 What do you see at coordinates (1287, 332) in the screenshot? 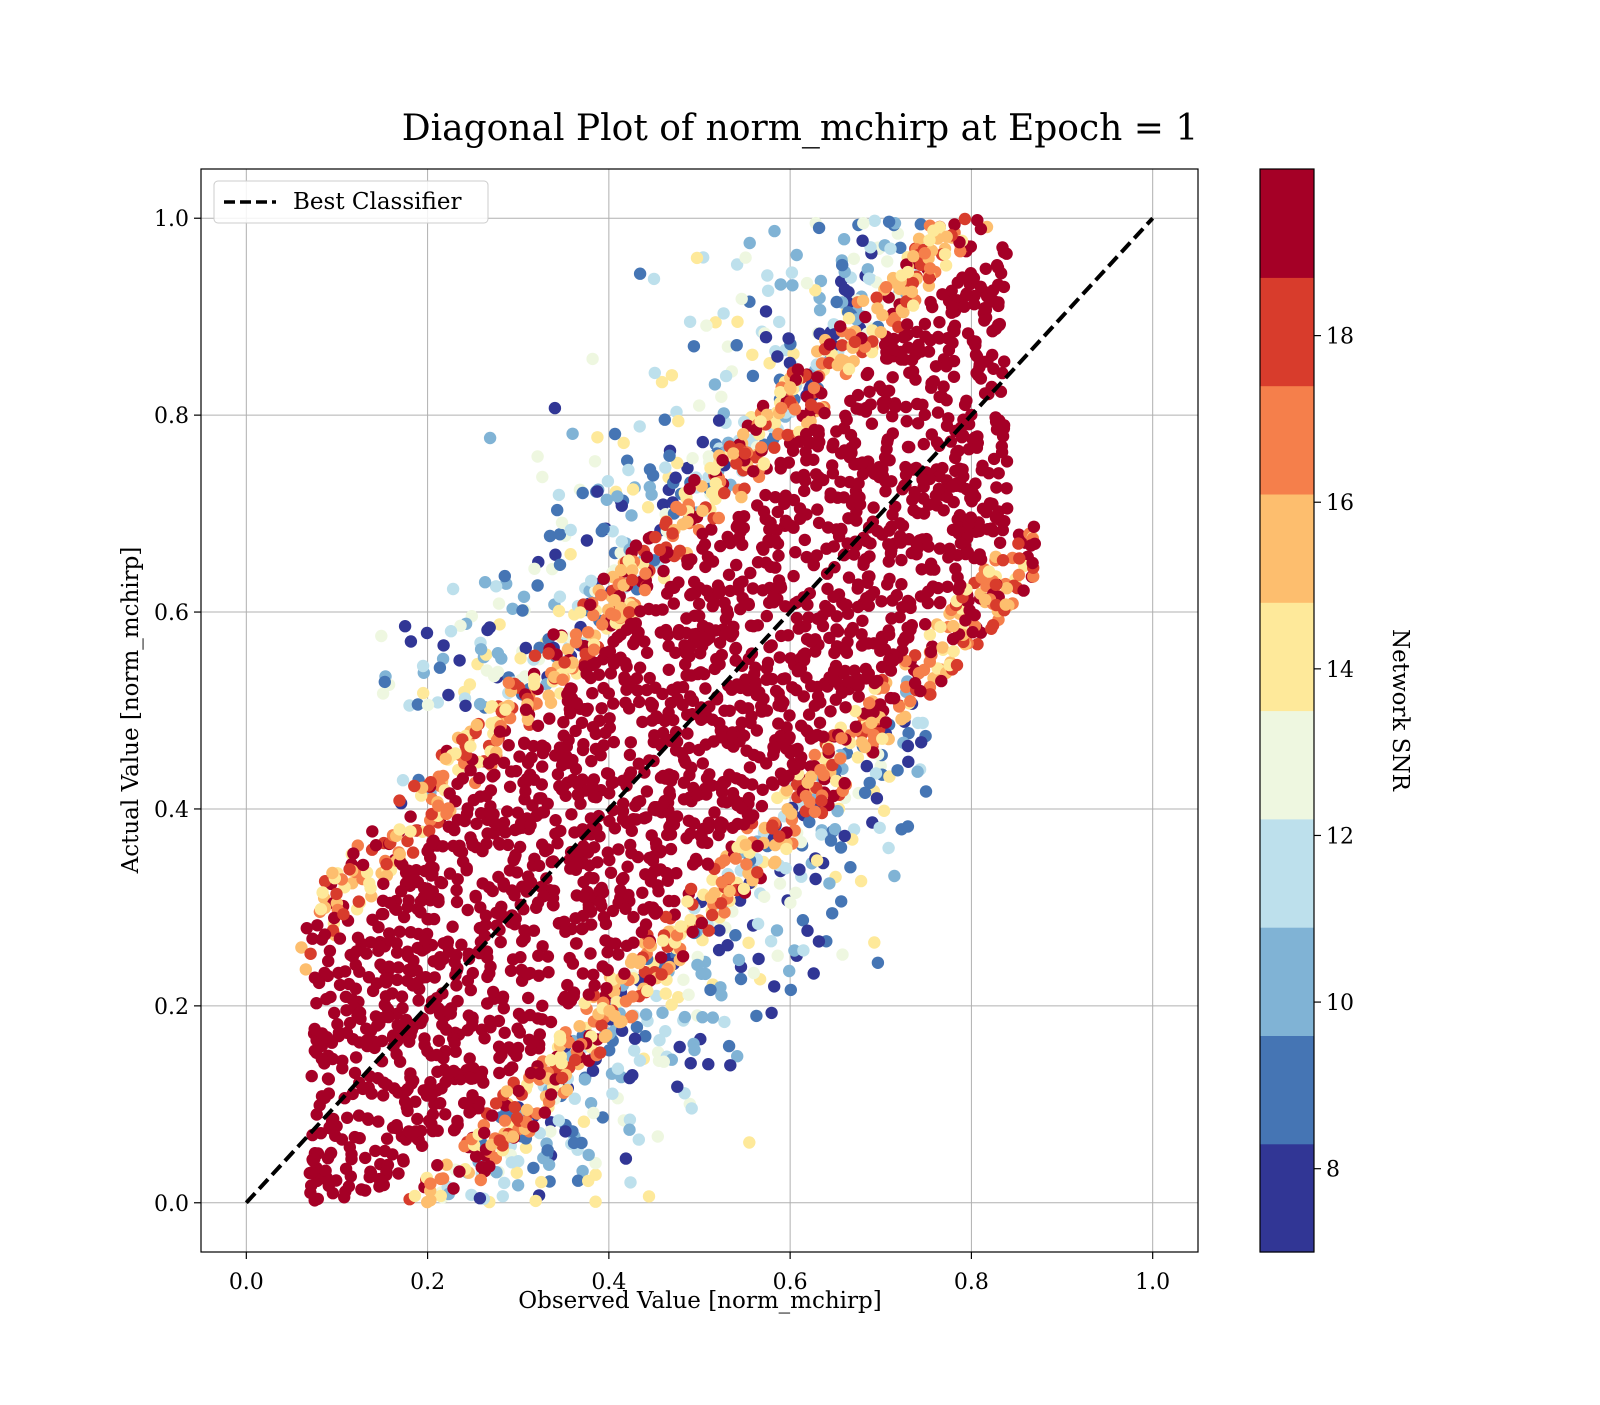
I see `colorbar-segment` at bounding box center [1287, 332].